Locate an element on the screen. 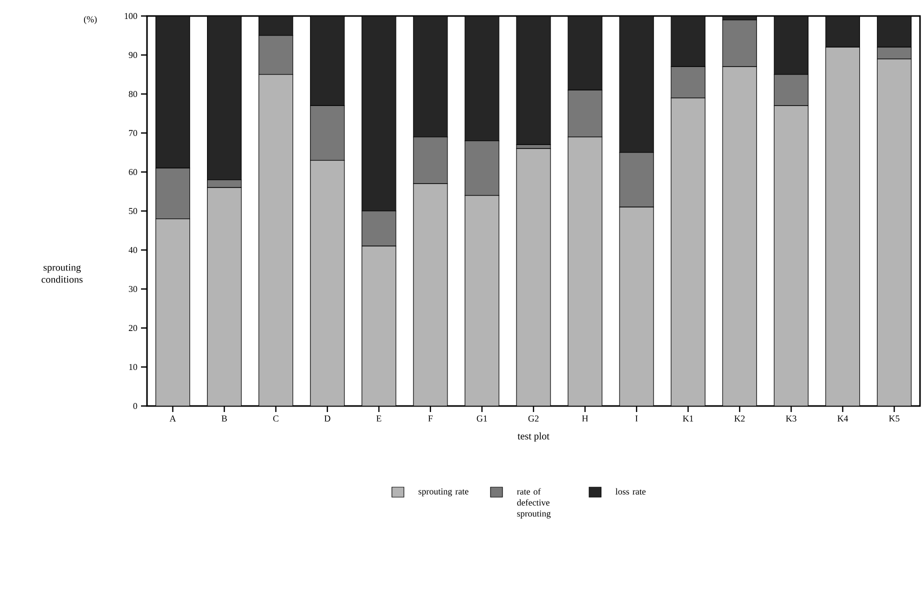 This screenshot has width=923, height=598. x-tick-label: K2 is located at coordinates (739, 419).